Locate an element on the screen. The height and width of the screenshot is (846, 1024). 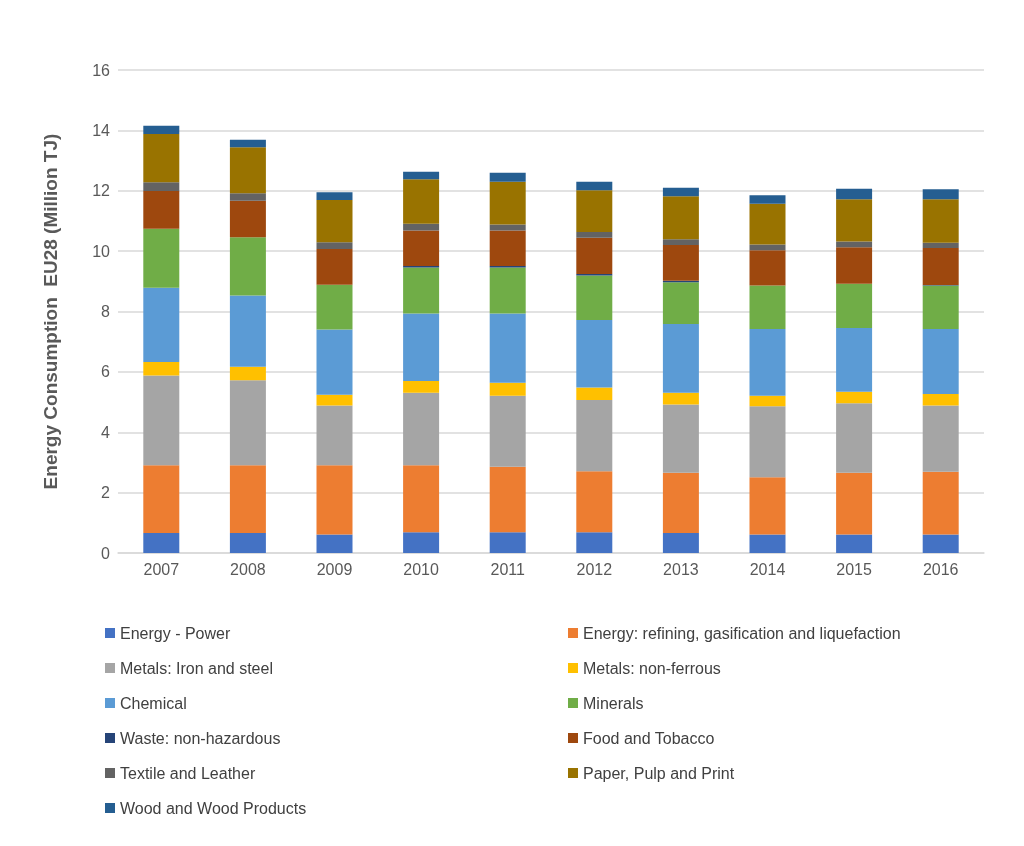
legend-label: Metals: non-ferrous is located at coordinates (652, 668).